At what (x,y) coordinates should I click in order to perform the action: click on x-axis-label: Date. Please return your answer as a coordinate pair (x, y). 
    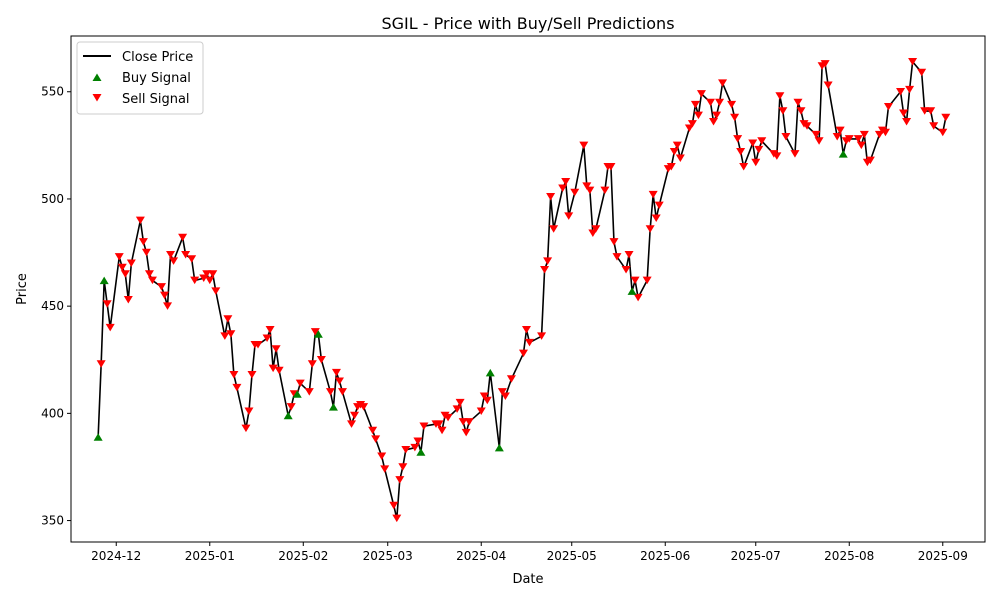
    Looking at the image, I should click on (527, 579).